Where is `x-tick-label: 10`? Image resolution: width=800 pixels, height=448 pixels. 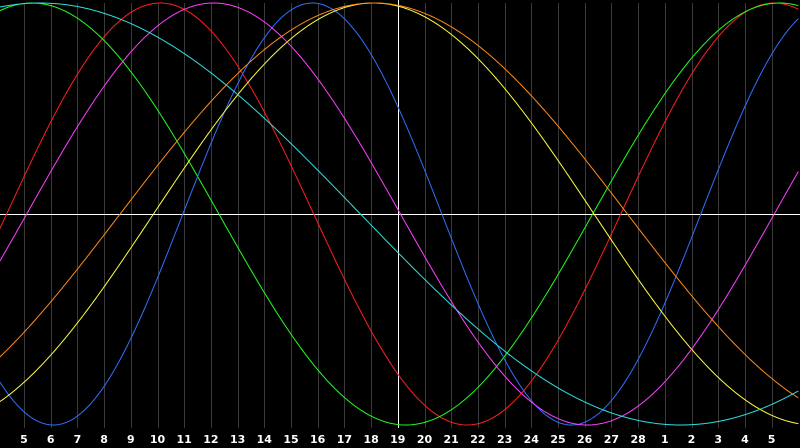
x-tick-label: 10 is located at coordinates (158, 439).